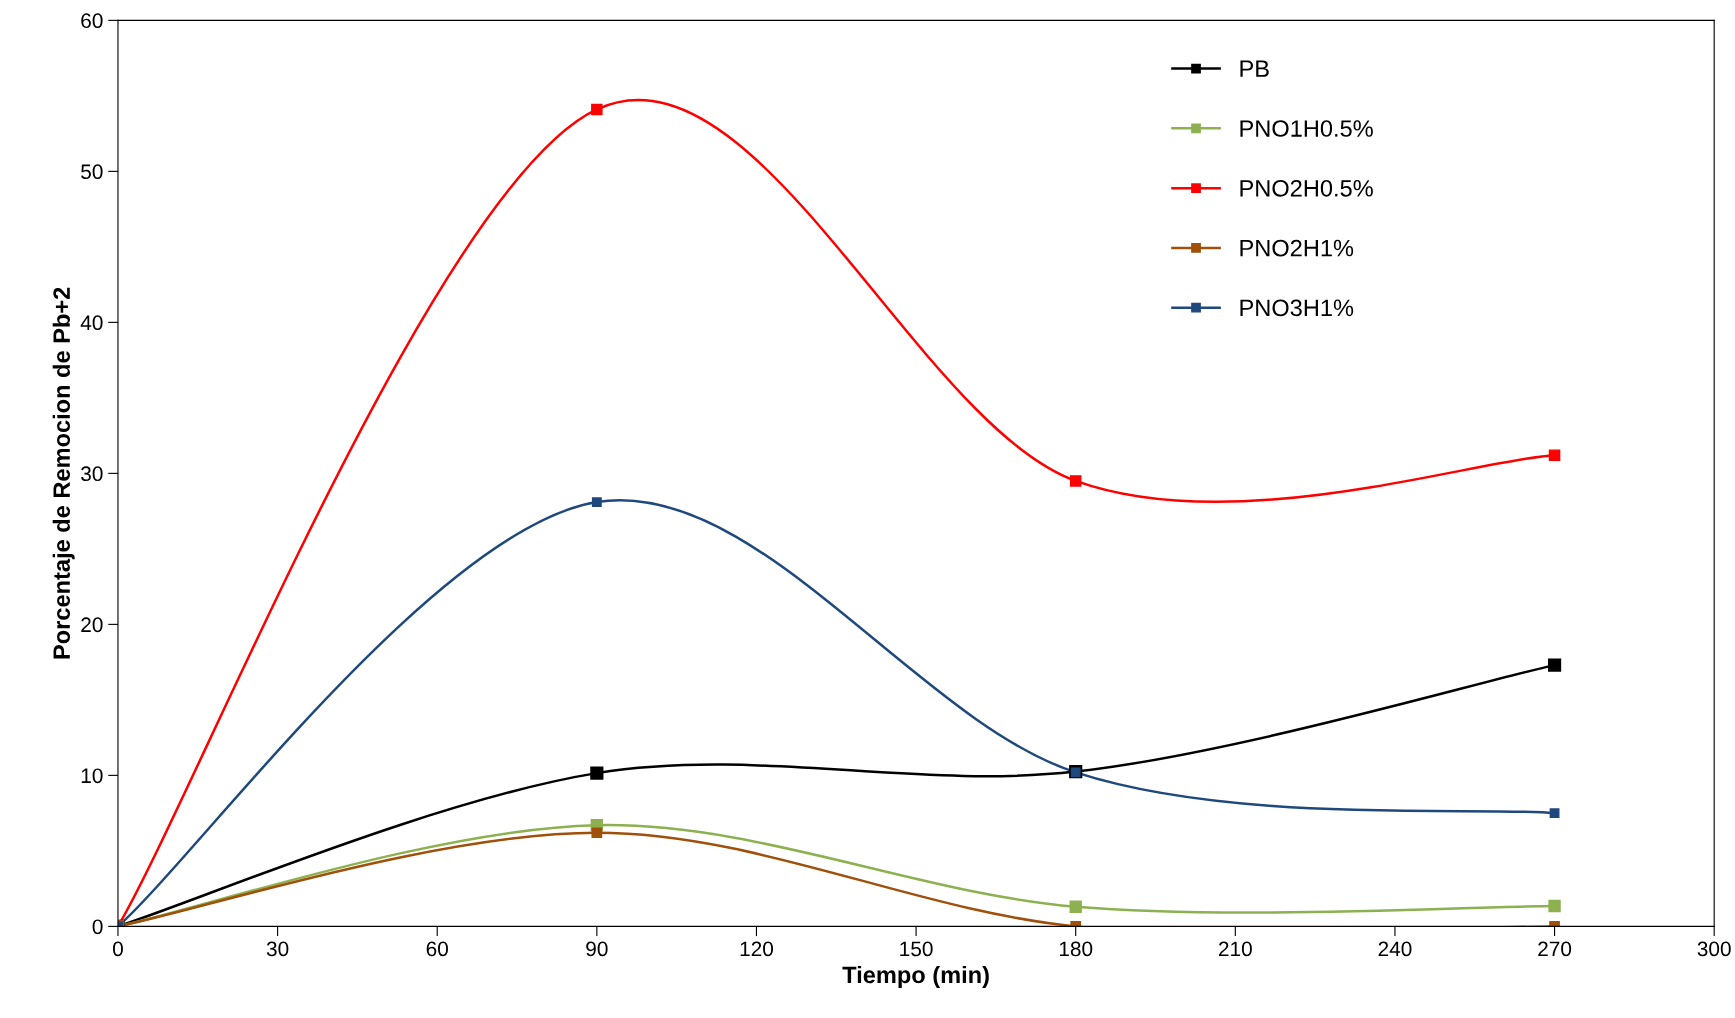 The image size is (1735, 1018). I want to click on x-axis-title: Tiempo (min), so click(915, 976).